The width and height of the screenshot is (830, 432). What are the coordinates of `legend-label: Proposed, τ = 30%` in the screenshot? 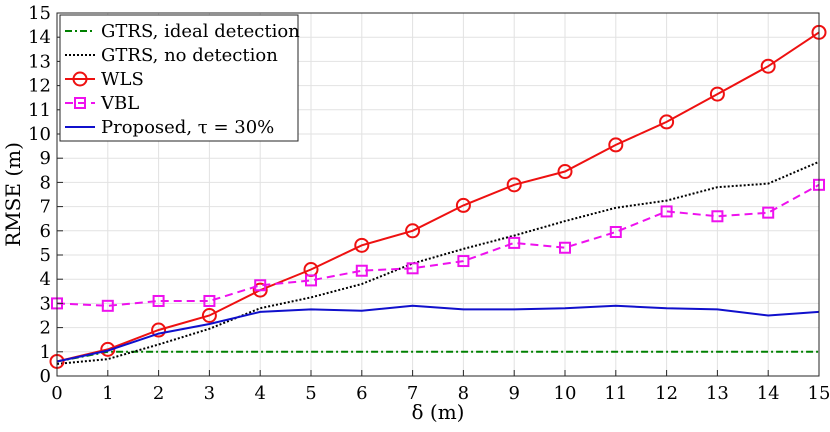 It's located at (187, 127).